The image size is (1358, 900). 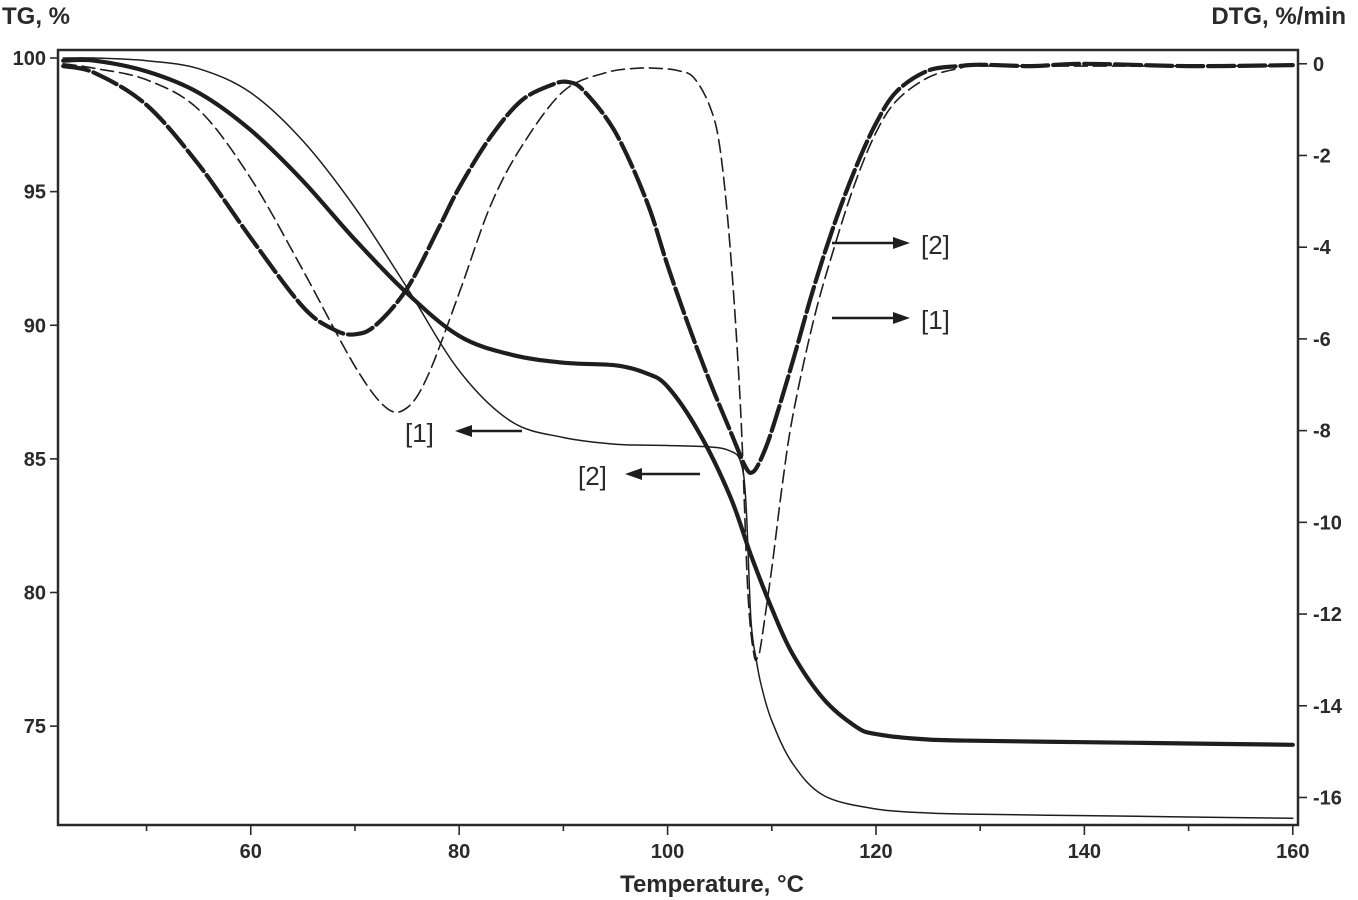 What do you see at coordinates (1322, 156) in the screenshot?
I see `y-right-tick-label: -2` at bounding box center [1322, 156].